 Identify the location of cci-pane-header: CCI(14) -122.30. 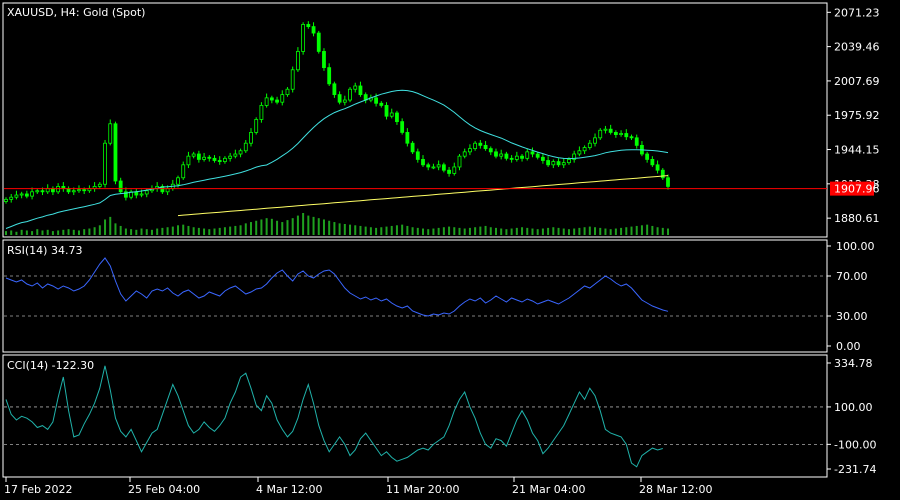
(50, 365).